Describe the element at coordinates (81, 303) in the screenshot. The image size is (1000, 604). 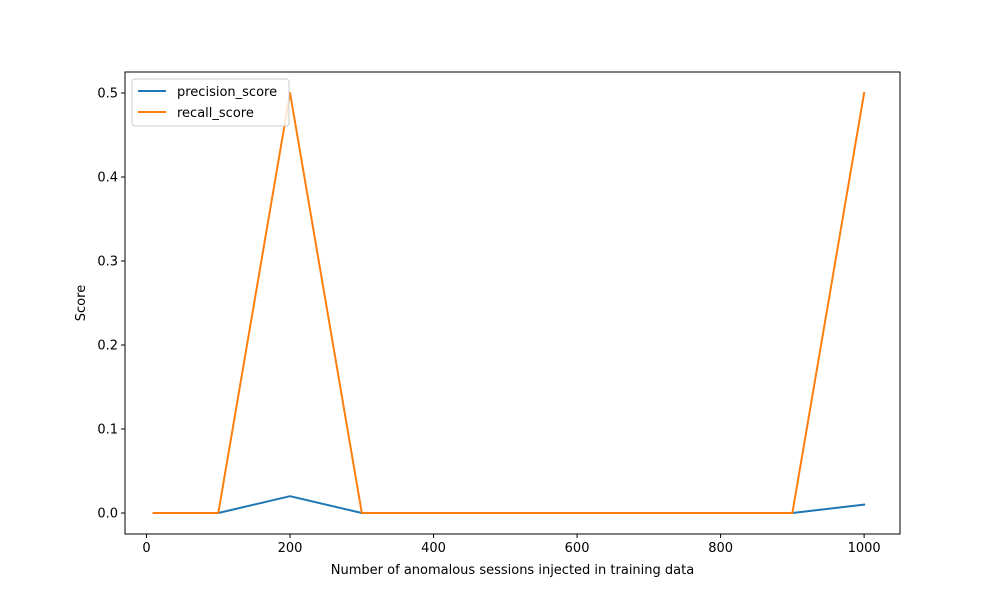
I see `y-axis-label: Score` at that location.